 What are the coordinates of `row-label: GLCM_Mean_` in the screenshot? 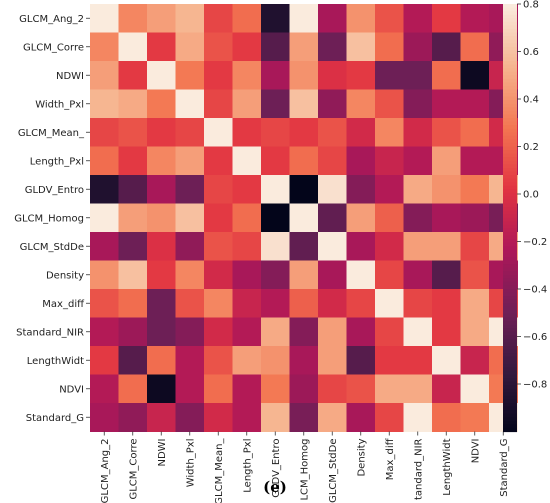 It's located at (51, 133).